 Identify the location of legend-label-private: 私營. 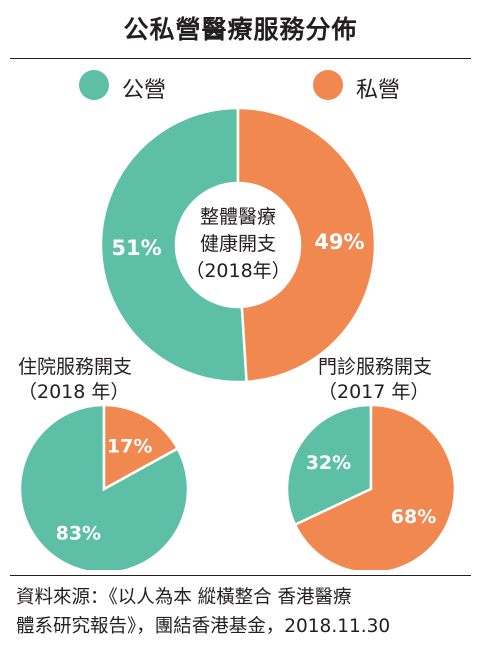
(378, 90).